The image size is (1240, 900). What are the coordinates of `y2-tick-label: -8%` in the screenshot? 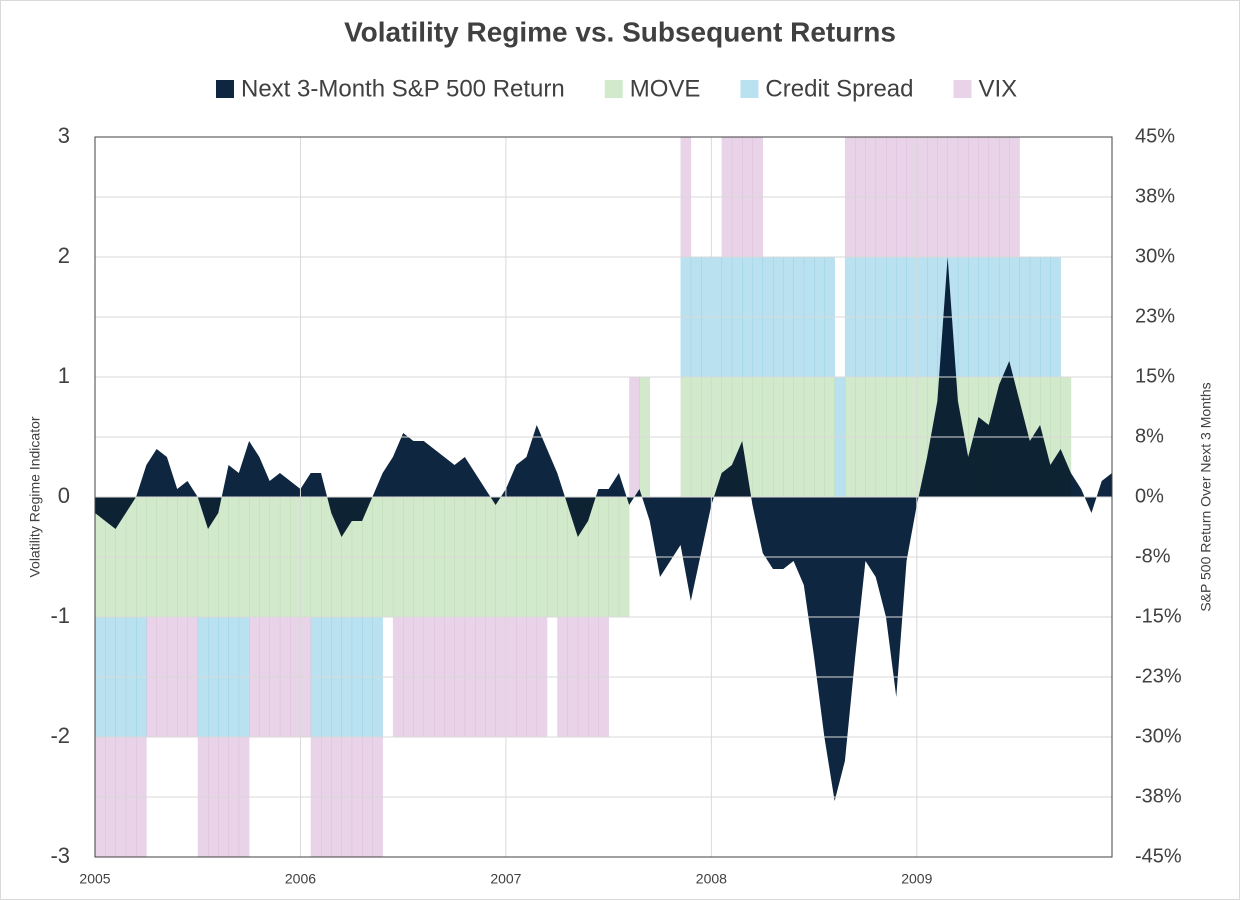 It's located at (1153, 556).